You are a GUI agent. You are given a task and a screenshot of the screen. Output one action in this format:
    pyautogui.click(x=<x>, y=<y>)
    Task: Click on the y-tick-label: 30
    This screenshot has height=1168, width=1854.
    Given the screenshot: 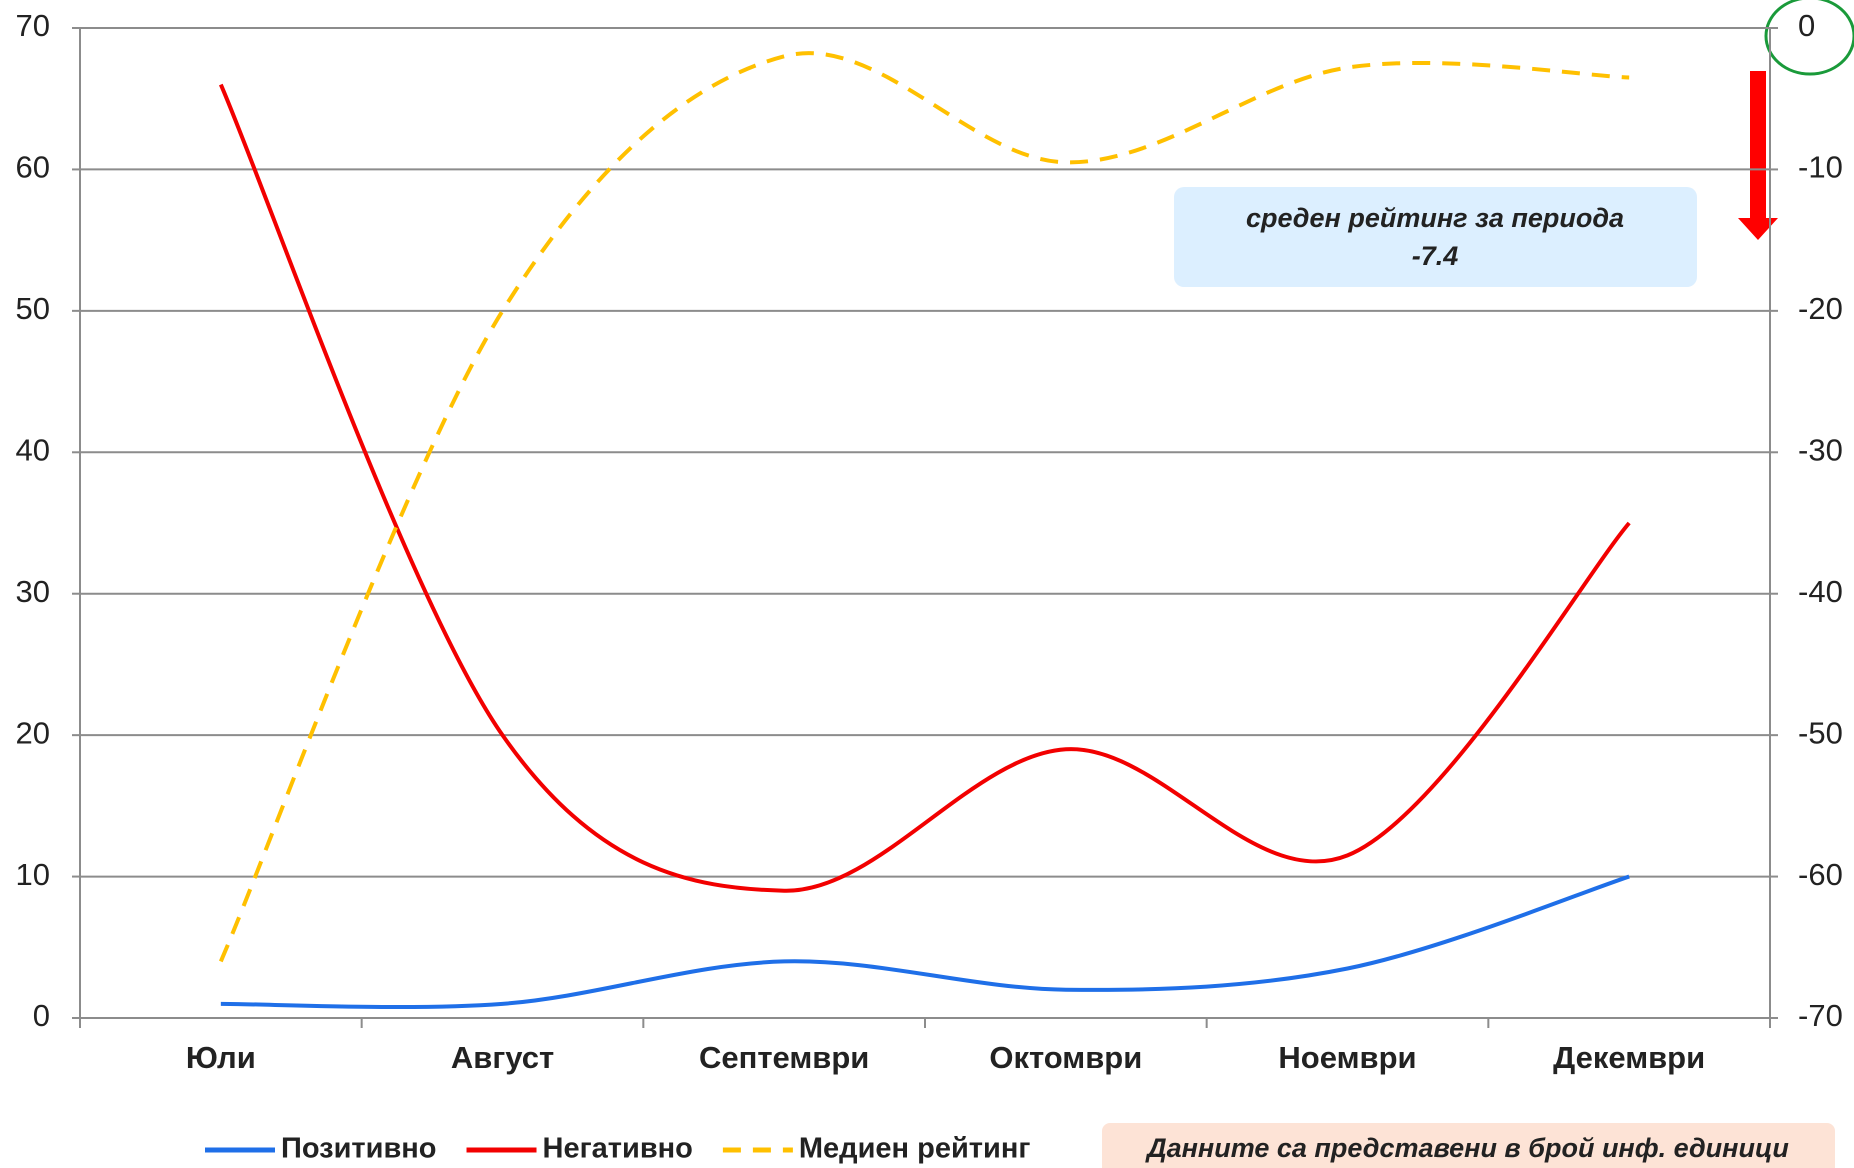 What is the action you would take?
    pyautogui.click(x=33, y=591)
    